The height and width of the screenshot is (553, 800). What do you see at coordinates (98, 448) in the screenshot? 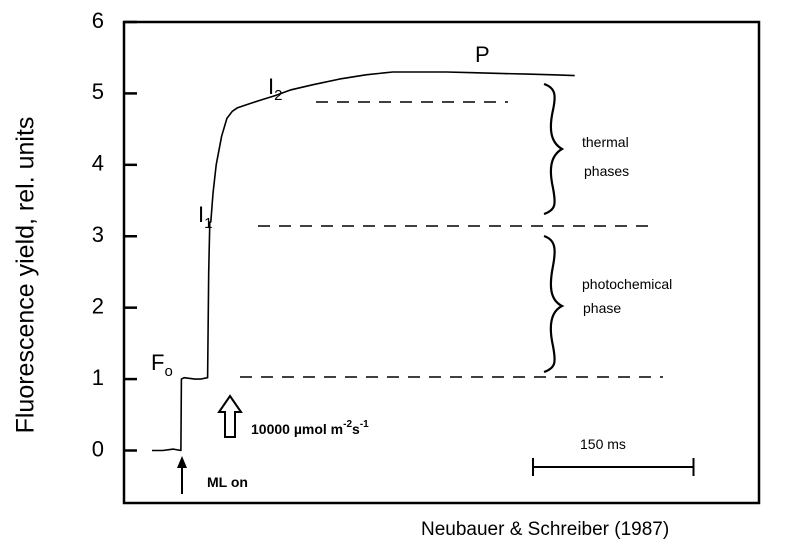
I see `y-tick-label-0: 0` at bounding box center [98, 448].